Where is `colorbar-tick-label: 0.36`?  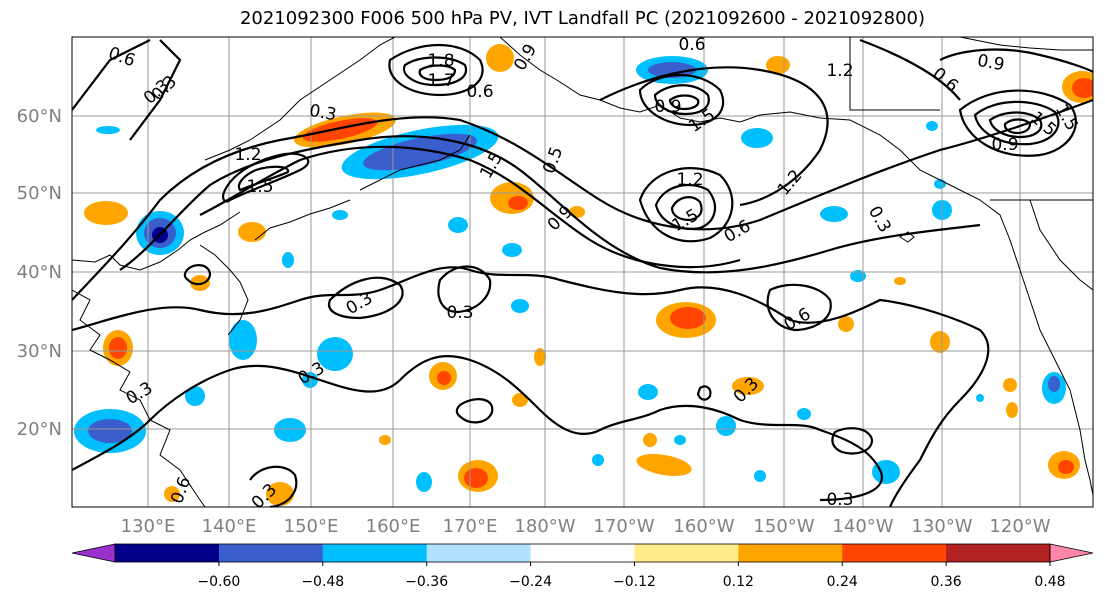 colorbar-tick-label: 0.36 is located at coordinates (946, 582).